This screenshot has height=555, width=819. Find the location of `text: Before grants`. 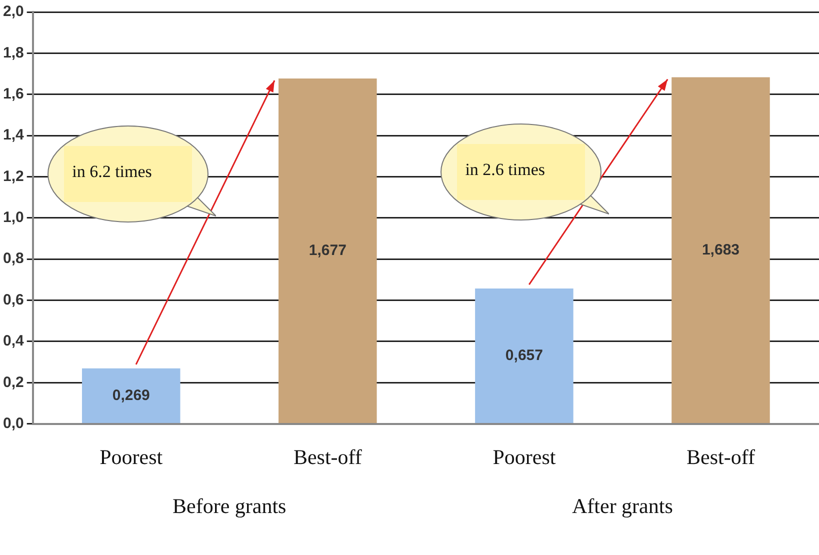

text: Before grants is located at coordinates (230, 506).